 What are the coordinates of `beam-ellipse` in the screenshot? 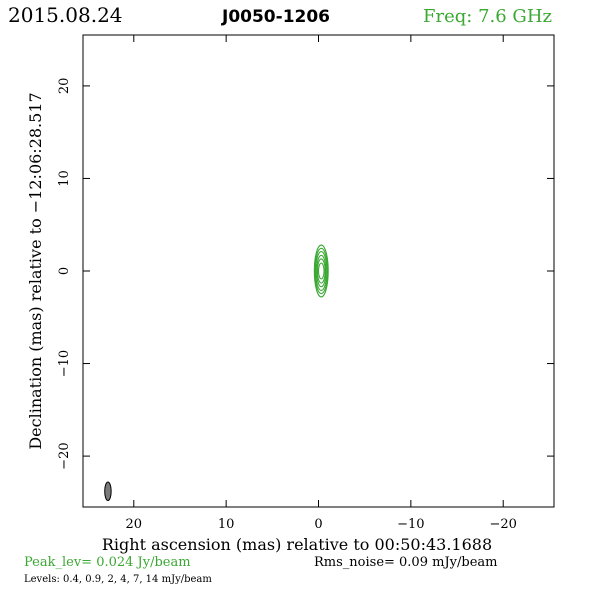 It's located at (108, 491).